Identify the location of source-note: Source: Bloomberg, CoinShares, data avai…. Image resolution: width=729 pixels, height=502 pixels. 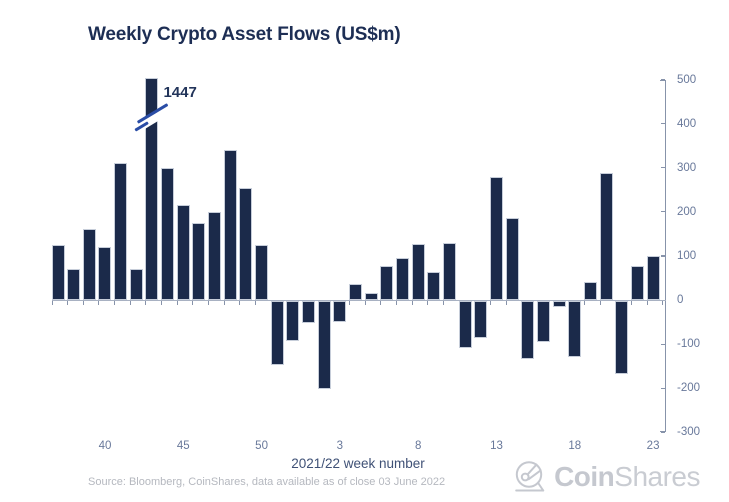
(267, 482).